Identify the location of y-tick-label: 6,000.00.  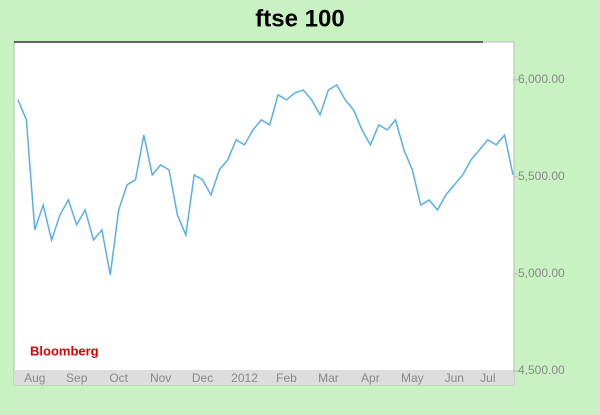
(541, 79).